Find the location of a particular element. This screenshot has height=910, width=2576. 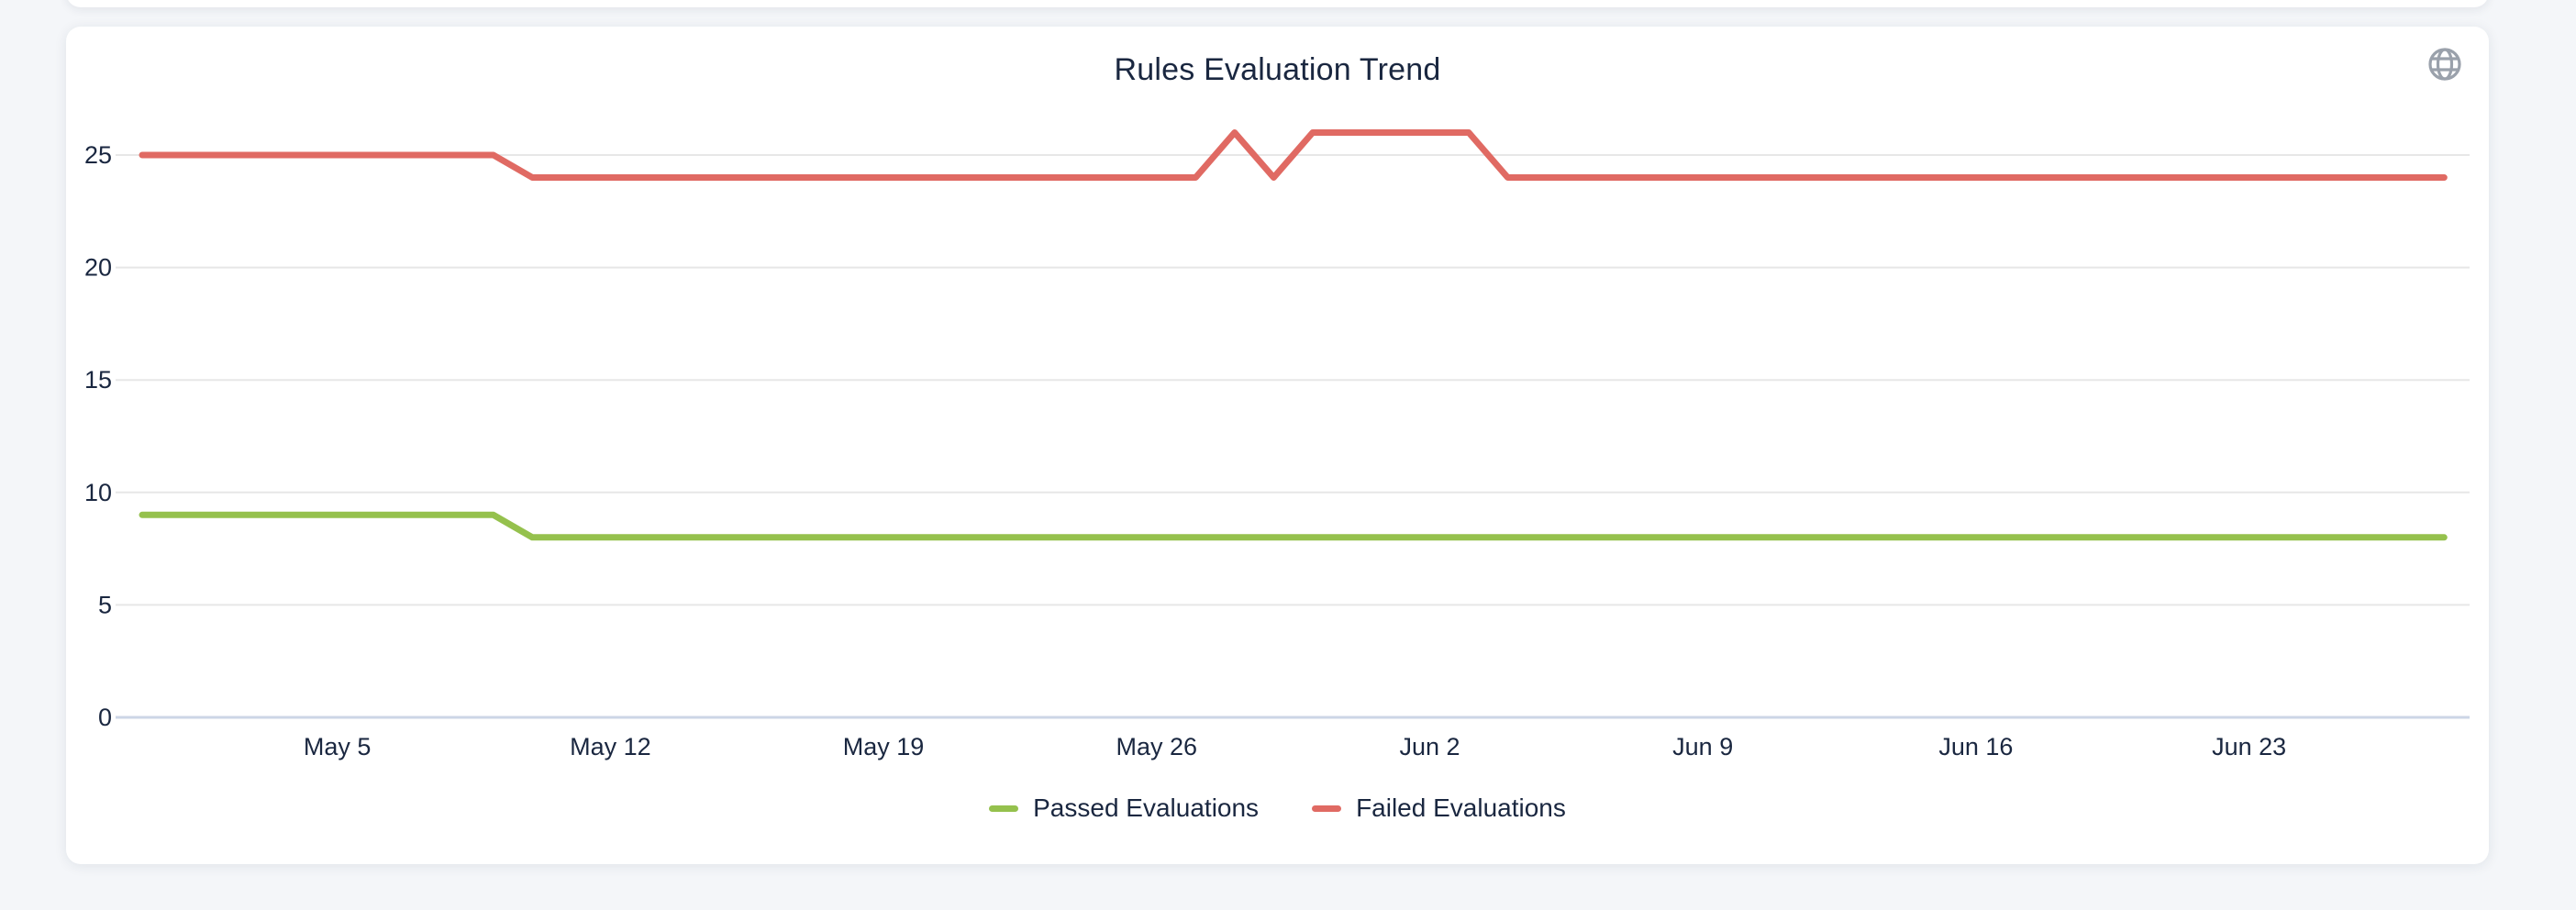

y-axis-label: 20 is located at coordinates (98, 268).